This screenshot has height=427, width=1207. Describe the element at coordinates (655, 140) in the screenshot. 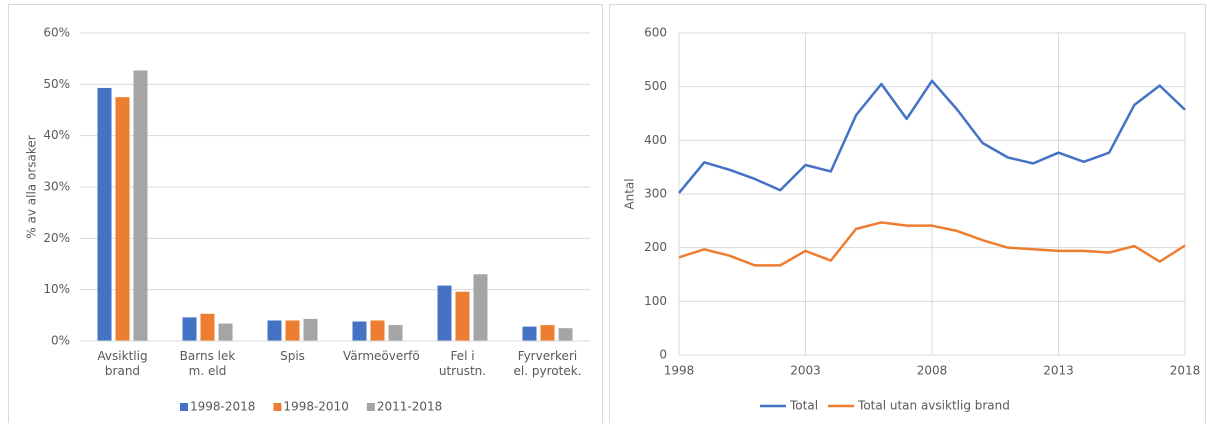

I see `y-tick-label: 400` at that location.